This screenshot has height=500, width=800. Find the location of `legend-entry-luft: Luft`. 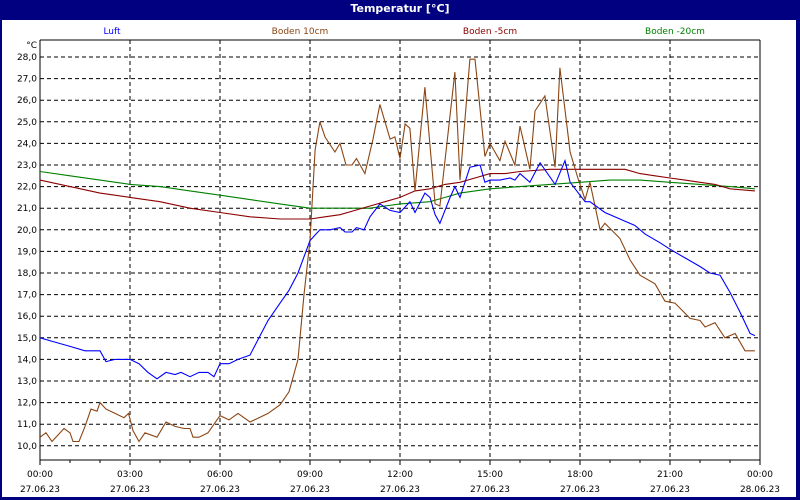

legend-entry-luft: Luft is located at coordinates (112, 32).